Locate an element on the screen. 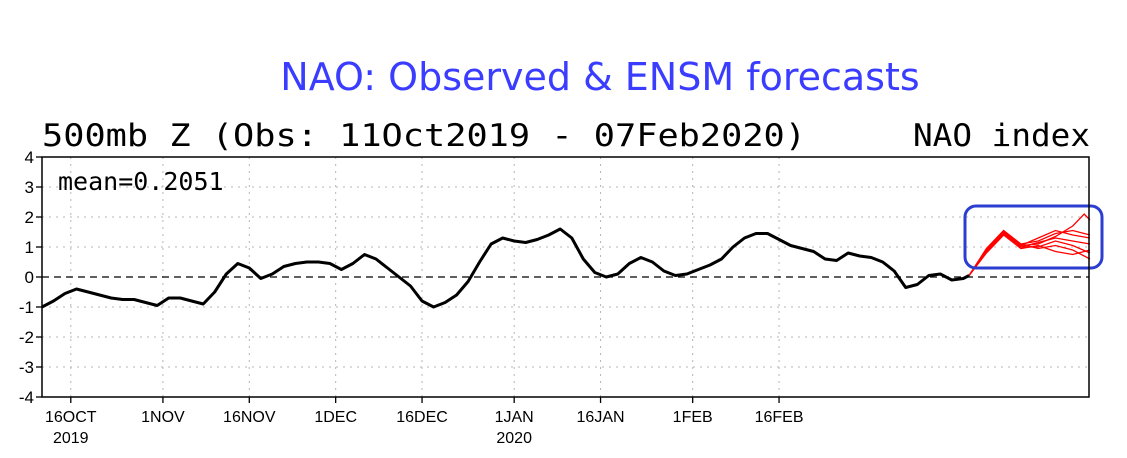 The width and height of the screenshot is (1127, 458). y-tick-label: -2 is located at coordinates (26, 337).